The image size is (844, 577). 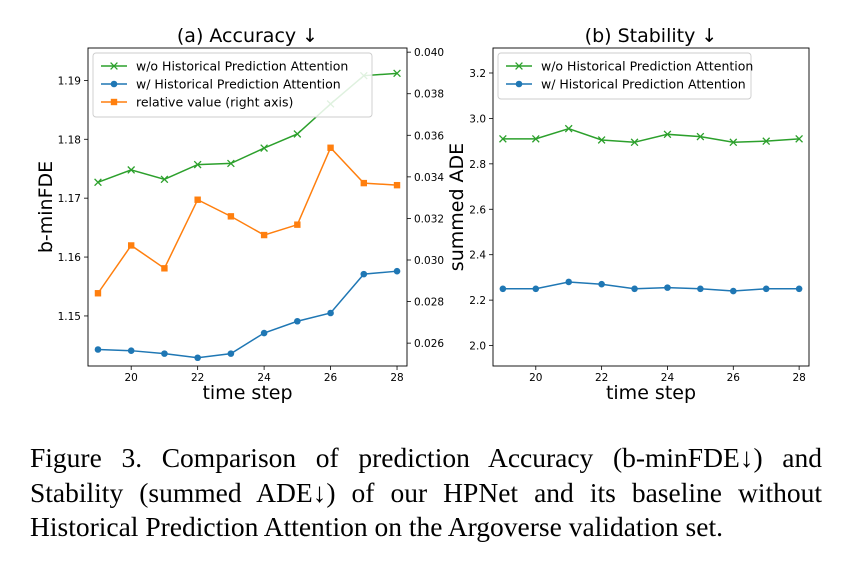 I want to click on chart-title: (a) Accuracy ↓, so click(x=247, y=36).